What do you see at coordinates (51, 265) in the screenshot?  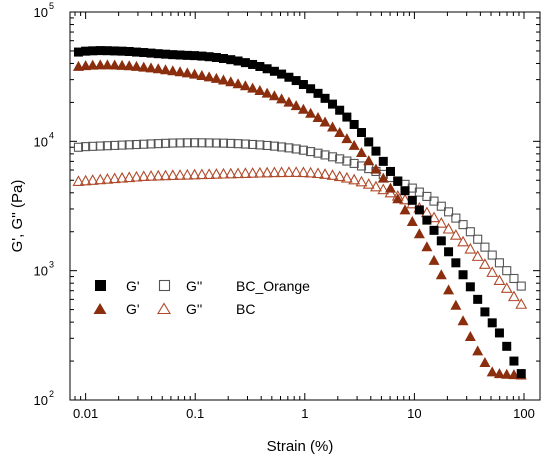 I see `y-tick-exponent: 3` at bounding box center [51, 265].